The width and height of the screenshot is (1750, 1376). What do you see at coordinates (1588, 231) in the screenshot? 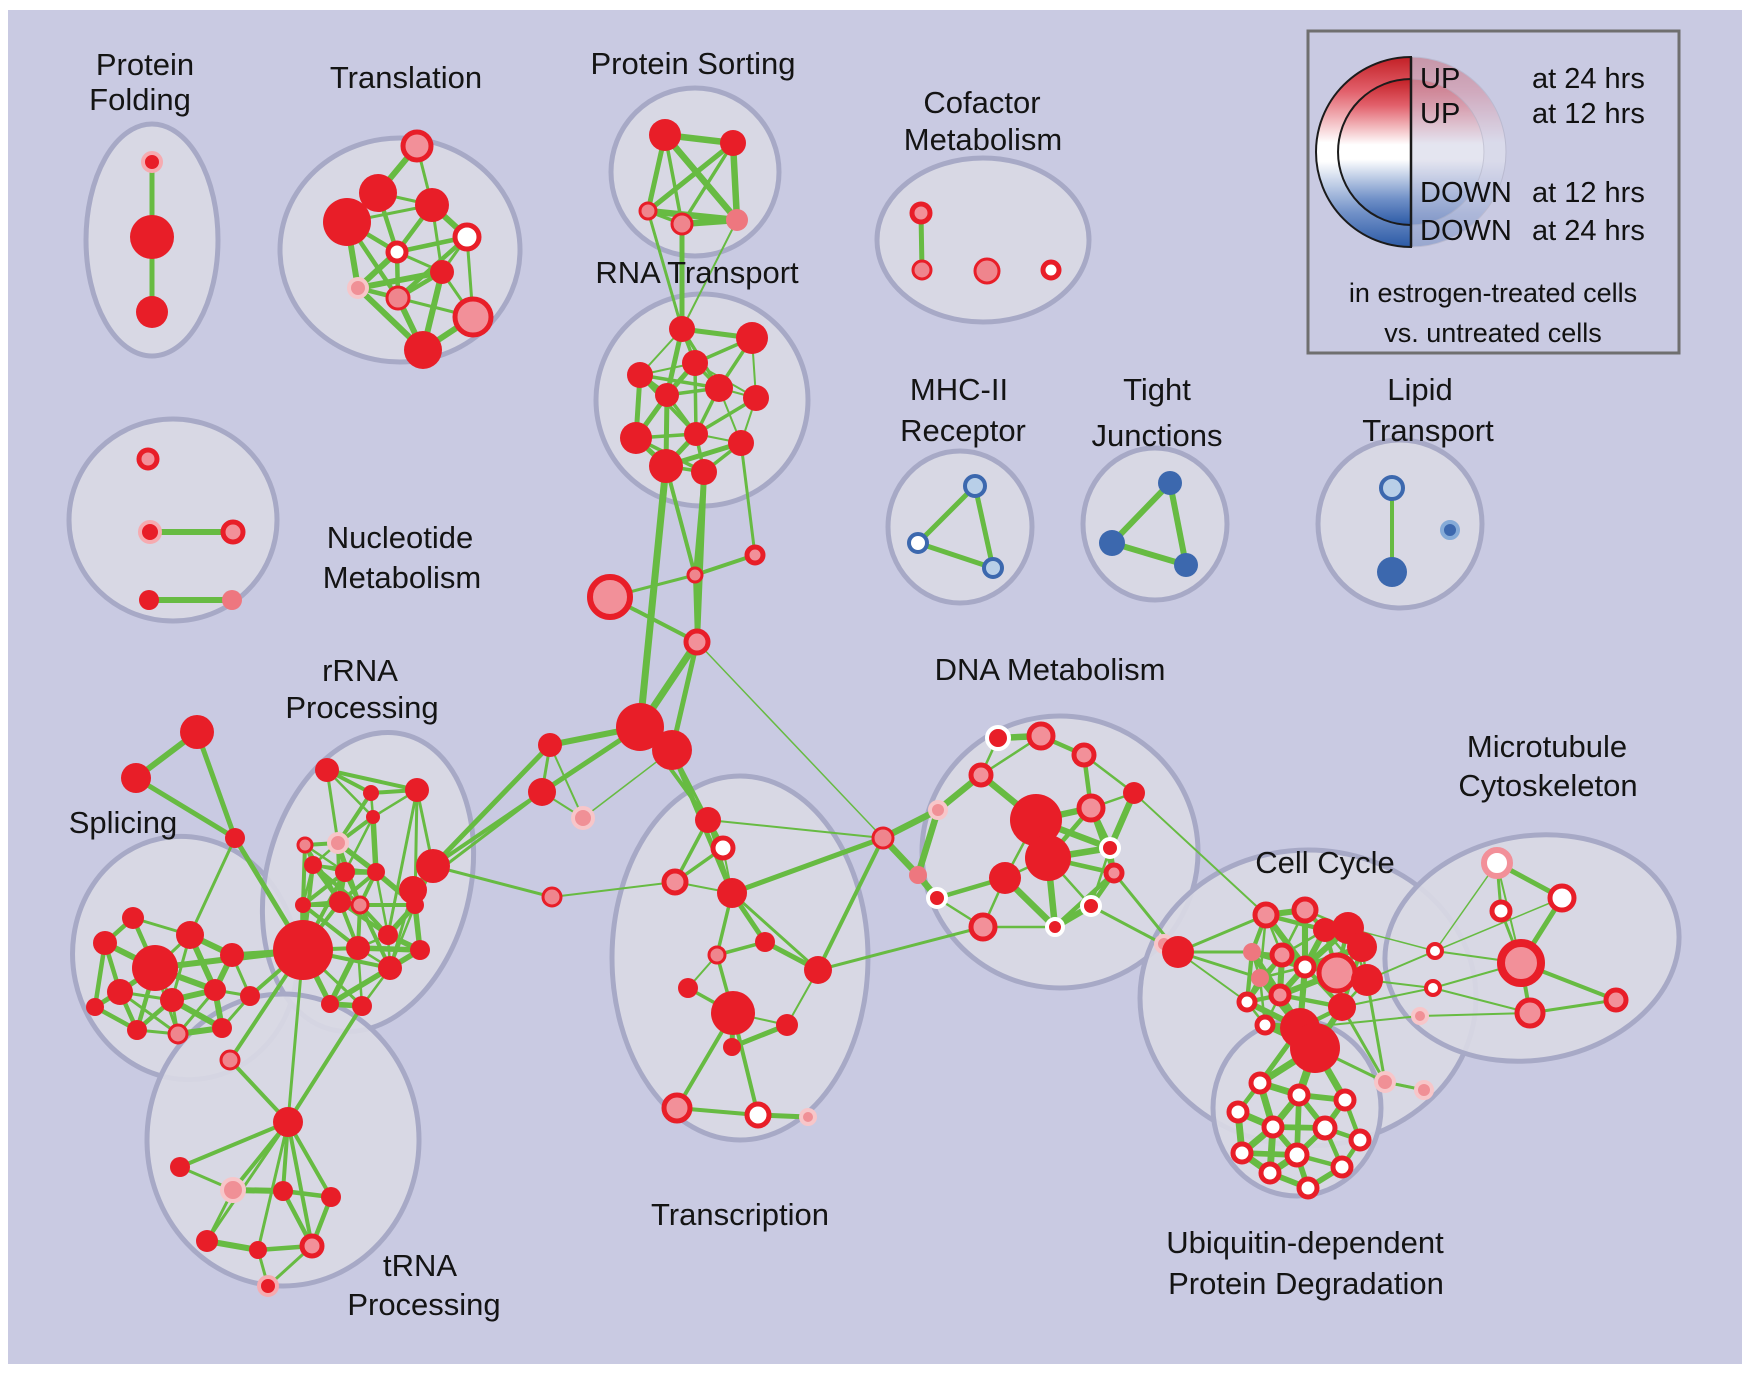
I see `legend-time-3: at 24 hrs` at bounding box center [1588, 231].